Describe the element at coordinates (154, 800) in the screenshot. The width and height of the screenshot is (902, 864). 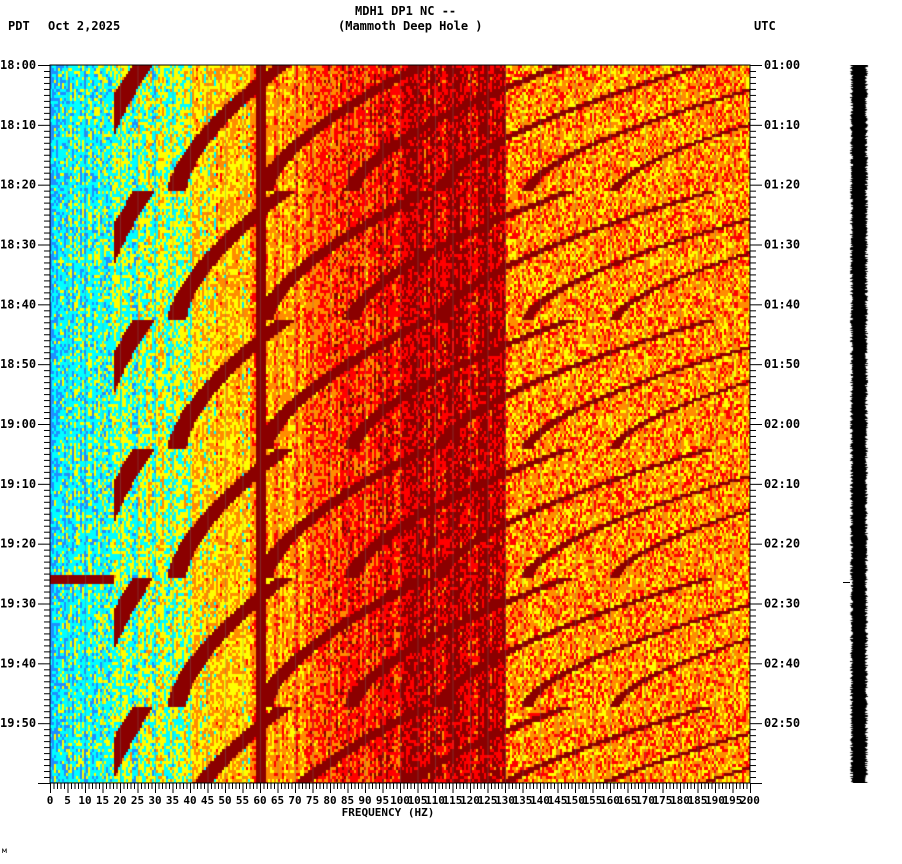
I see `x-tick-label: 30` at that location.